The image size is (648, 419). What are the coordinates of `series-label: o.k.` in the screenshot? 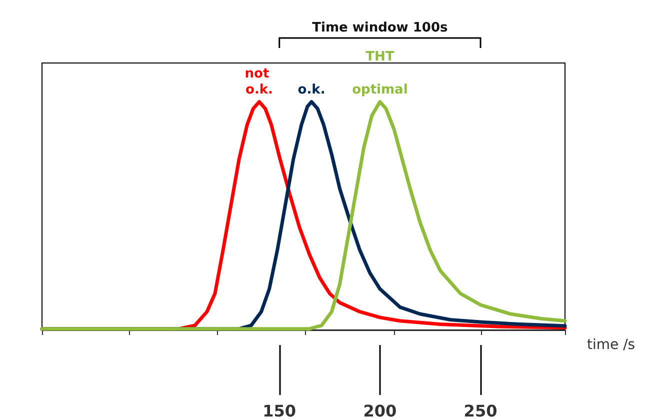 It's located at (312, 90).